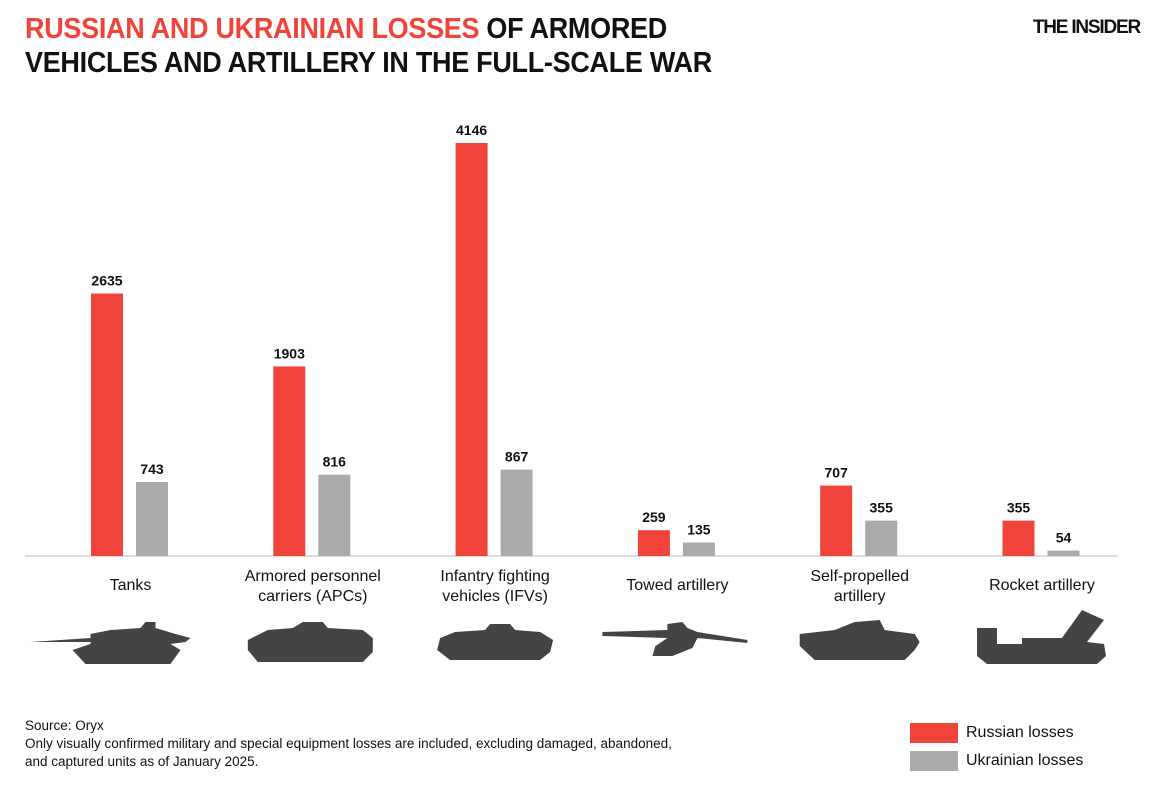 The width and height of the screenshot is (1160, 805). Describe the element at coordinates (313, 576) in the screenshot. I see `category-label-1: Armored personnel` at that location.